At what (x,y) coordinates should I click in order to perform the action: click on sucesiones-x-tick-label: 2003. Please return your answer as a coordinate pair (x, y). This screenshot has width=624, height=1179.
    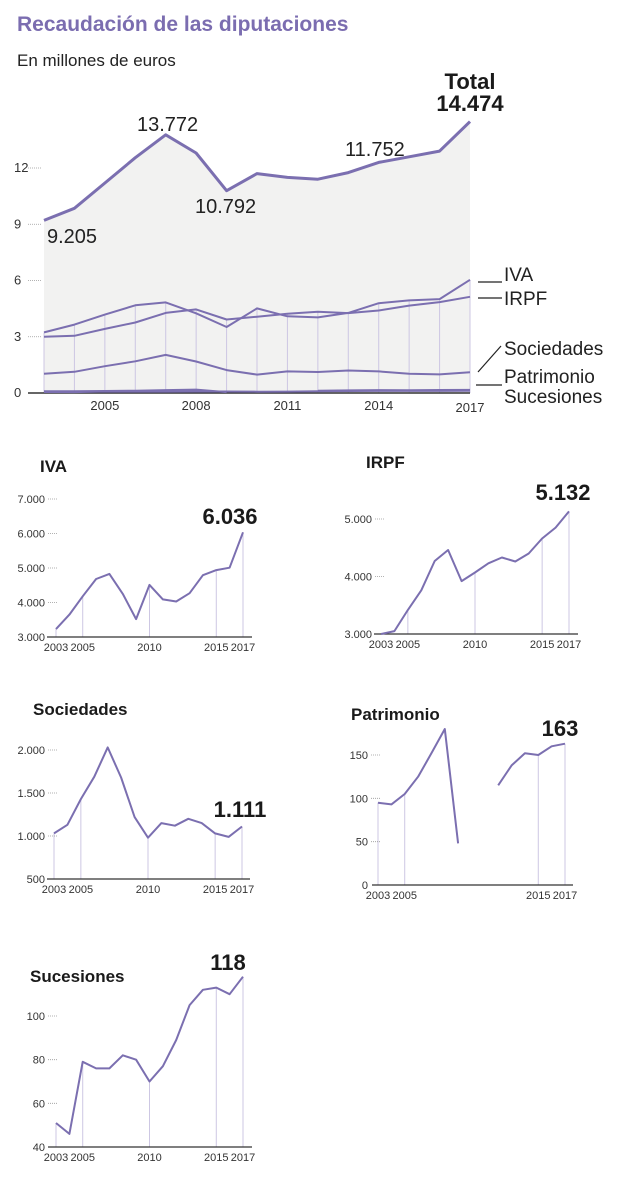
    Looking at the image, I should click on (56, 1158).